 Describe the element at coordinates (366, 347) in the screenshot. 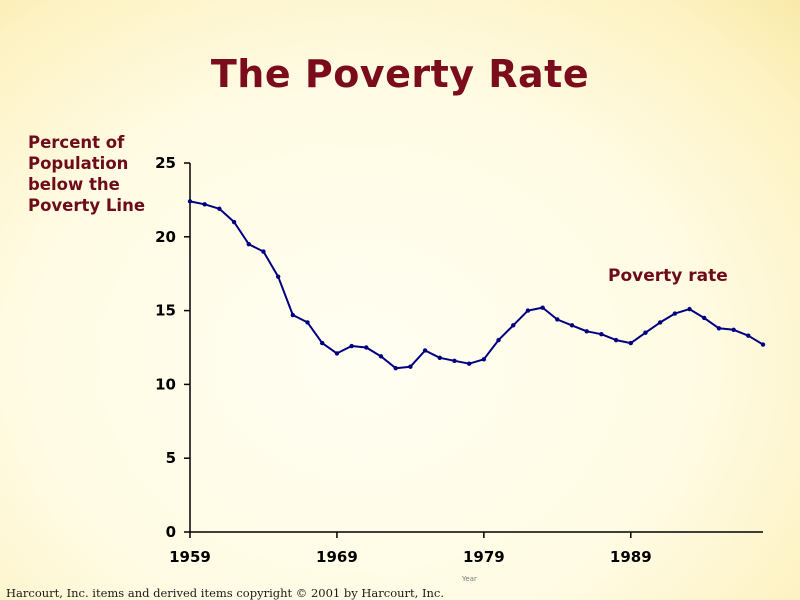

I see `data-point-1971` at that location.